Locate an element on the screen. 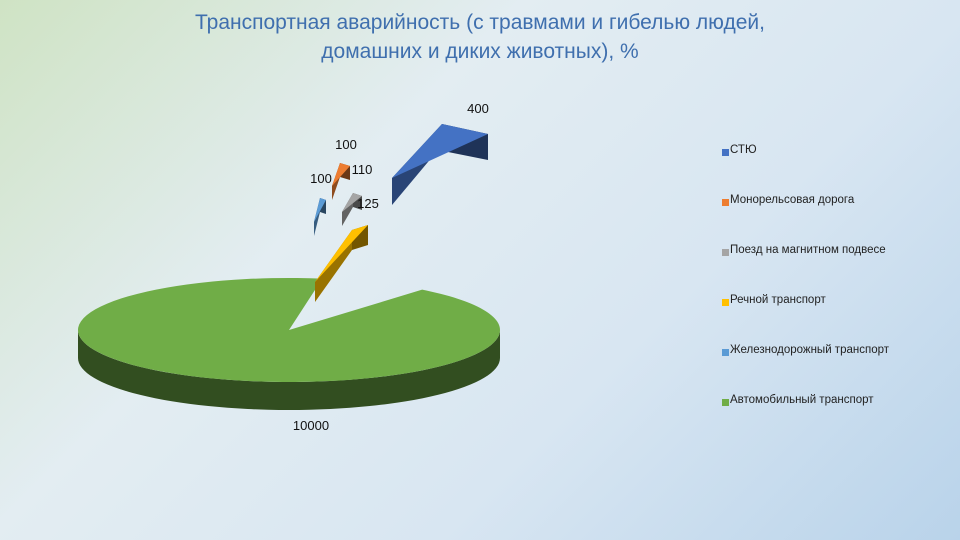 This screenshot has height=540, width=960. chart-title-line-2: домашних и диких животных), % is located at coordinates (480, 51).